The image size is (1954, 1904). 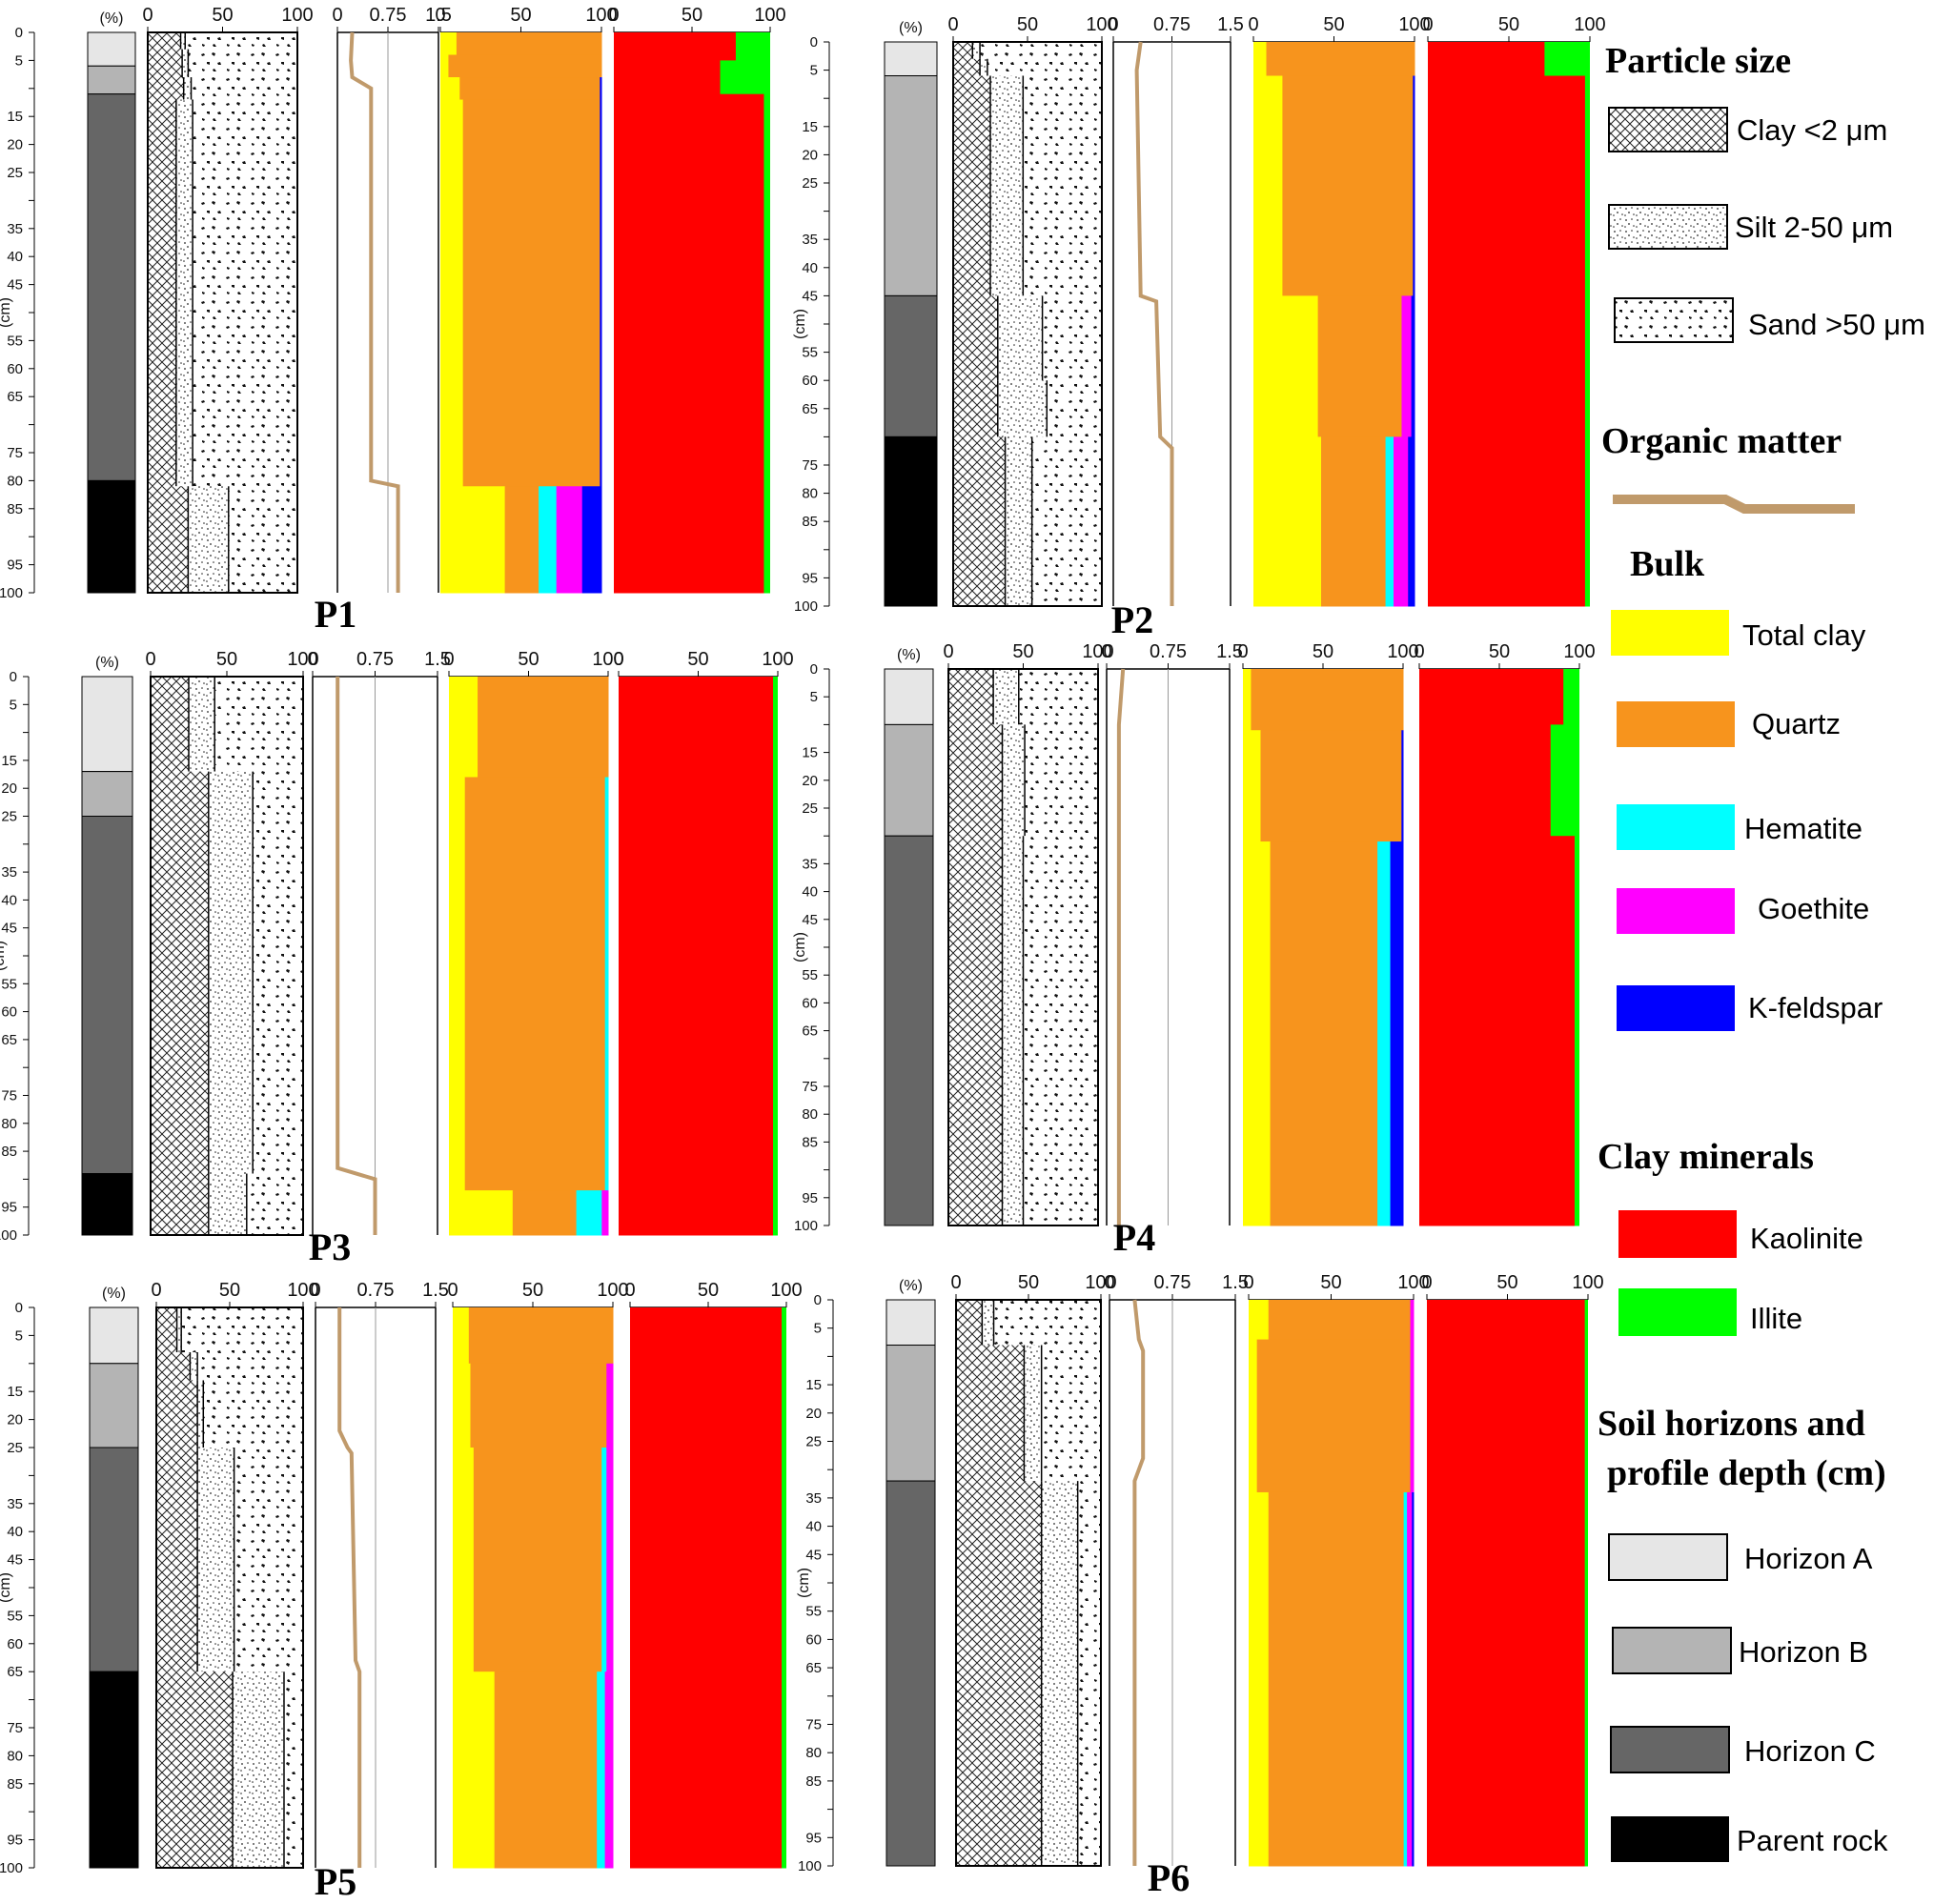 I want to click on profile-label-p6: P6, so click(x=1169, y=1877).